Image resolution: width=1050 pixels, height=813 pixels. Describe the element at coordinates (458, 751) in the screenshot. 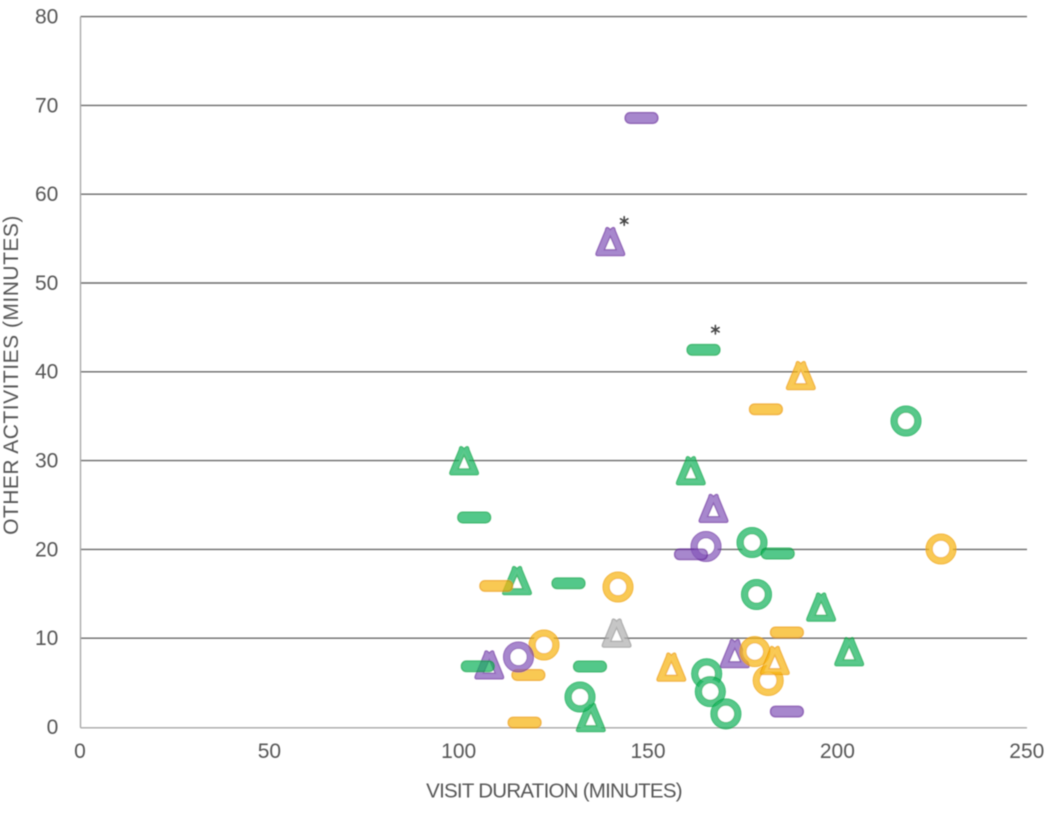

I see `svg-text: 100` at that location.